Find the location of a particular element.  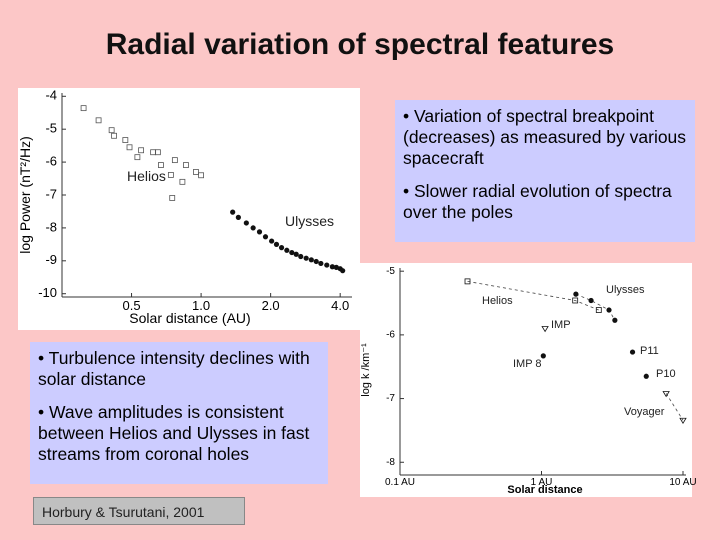

series-label: IMP 8 is located at coordinates (527, 364).